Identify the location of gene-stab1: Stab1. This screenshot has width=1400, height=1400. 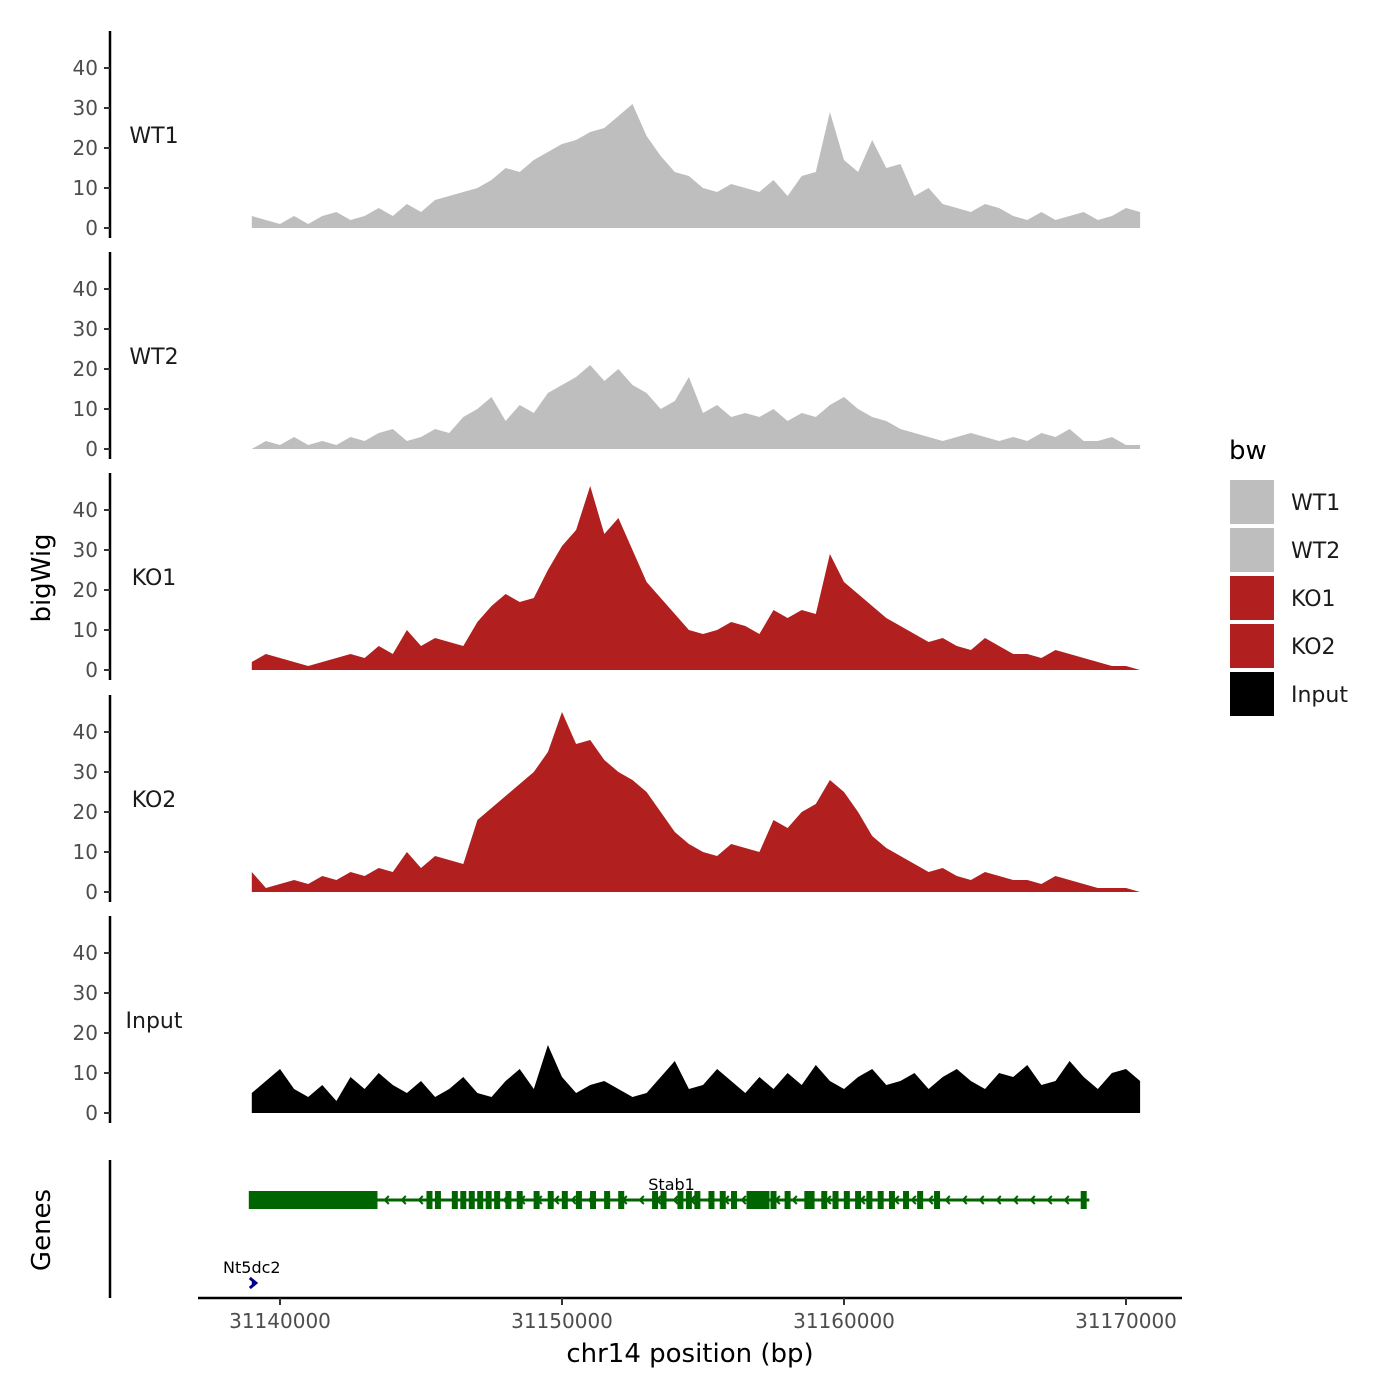
(669, 1192).